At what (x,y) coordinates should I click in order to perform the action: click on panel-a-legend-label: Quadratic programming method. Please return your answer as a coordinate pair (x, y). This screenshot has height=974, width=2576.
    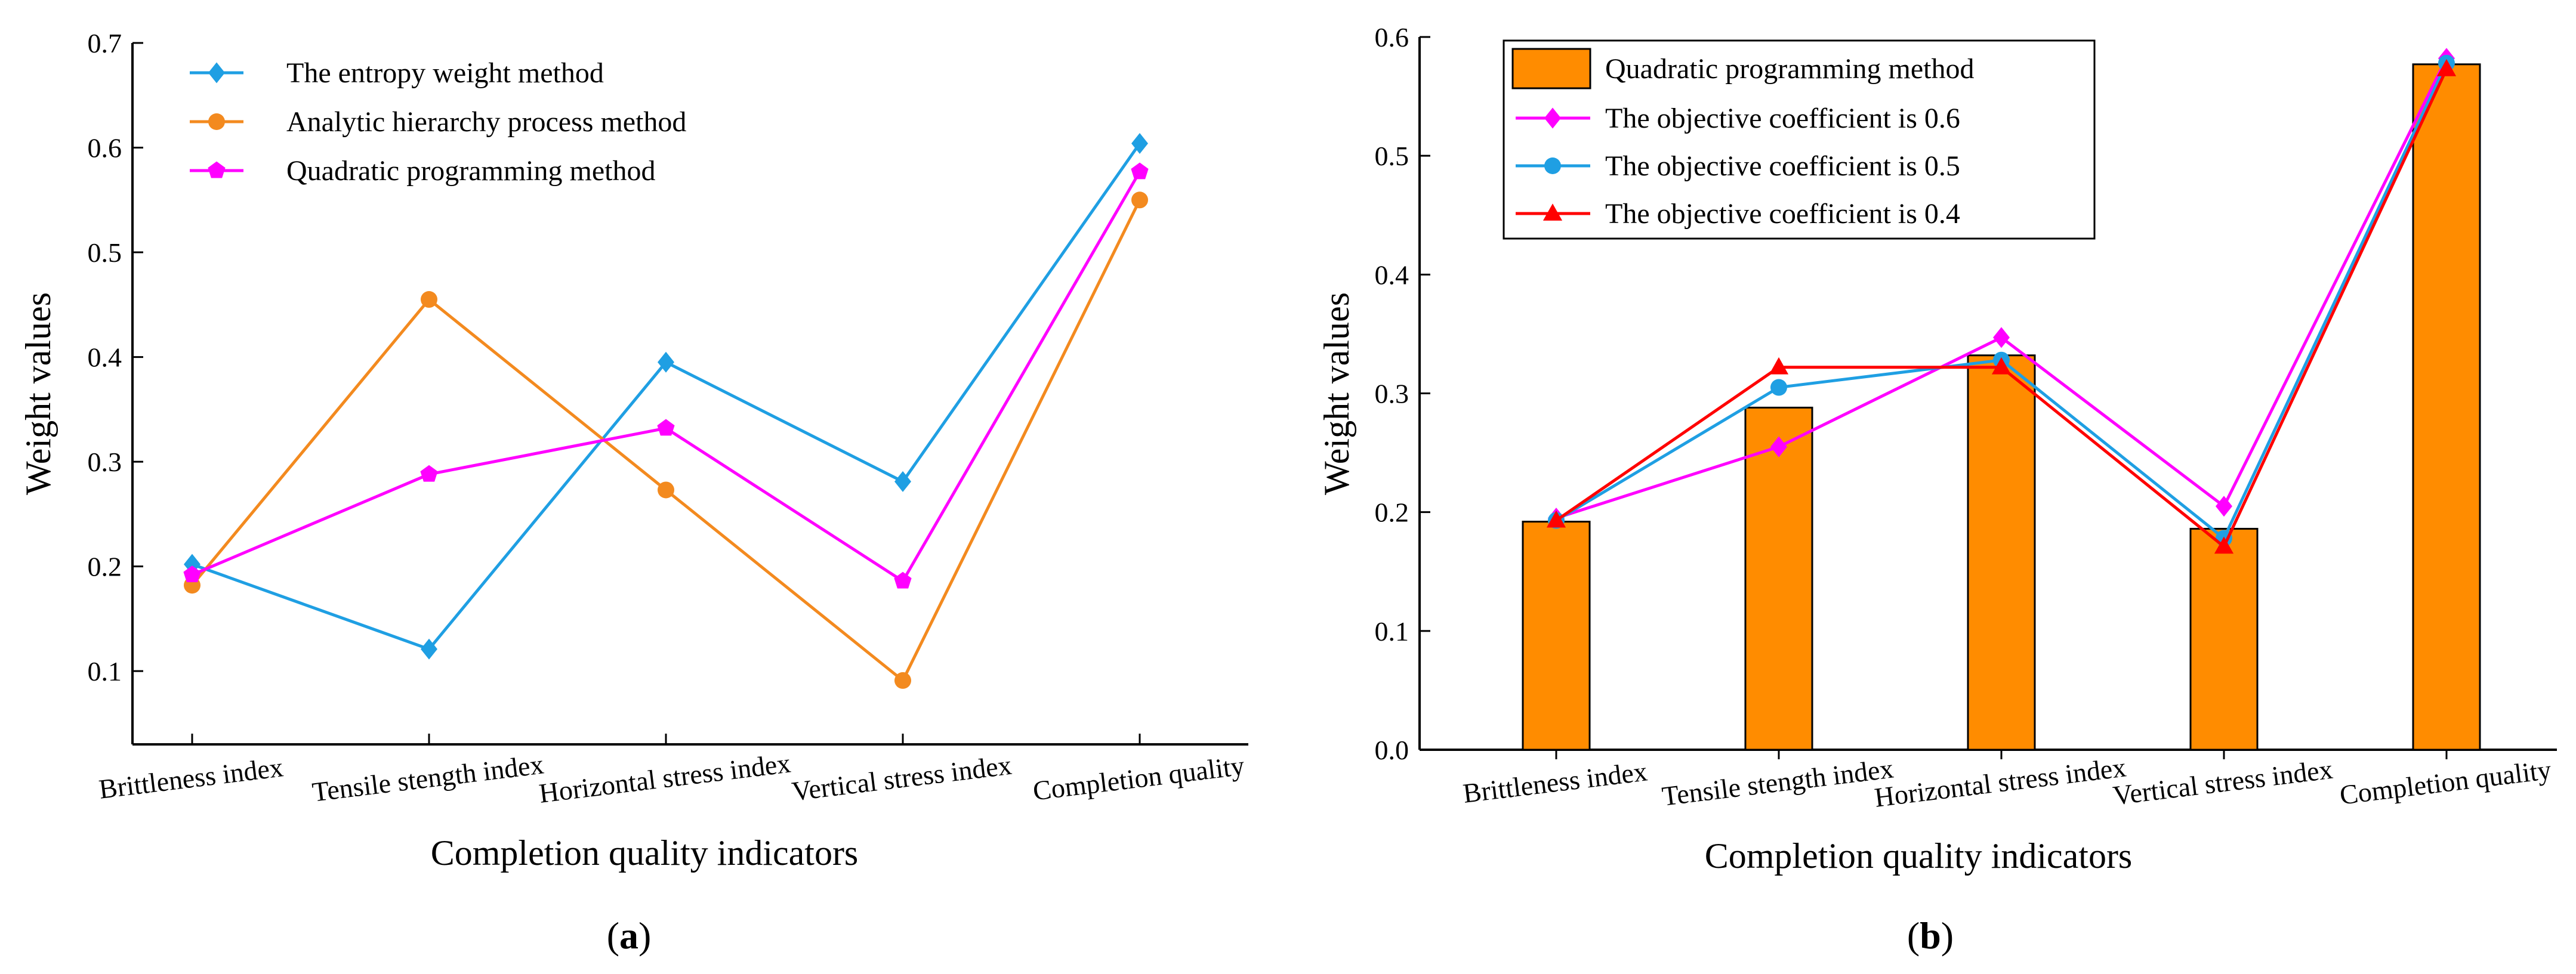
    Looking at the image, I should click on (471, 171).